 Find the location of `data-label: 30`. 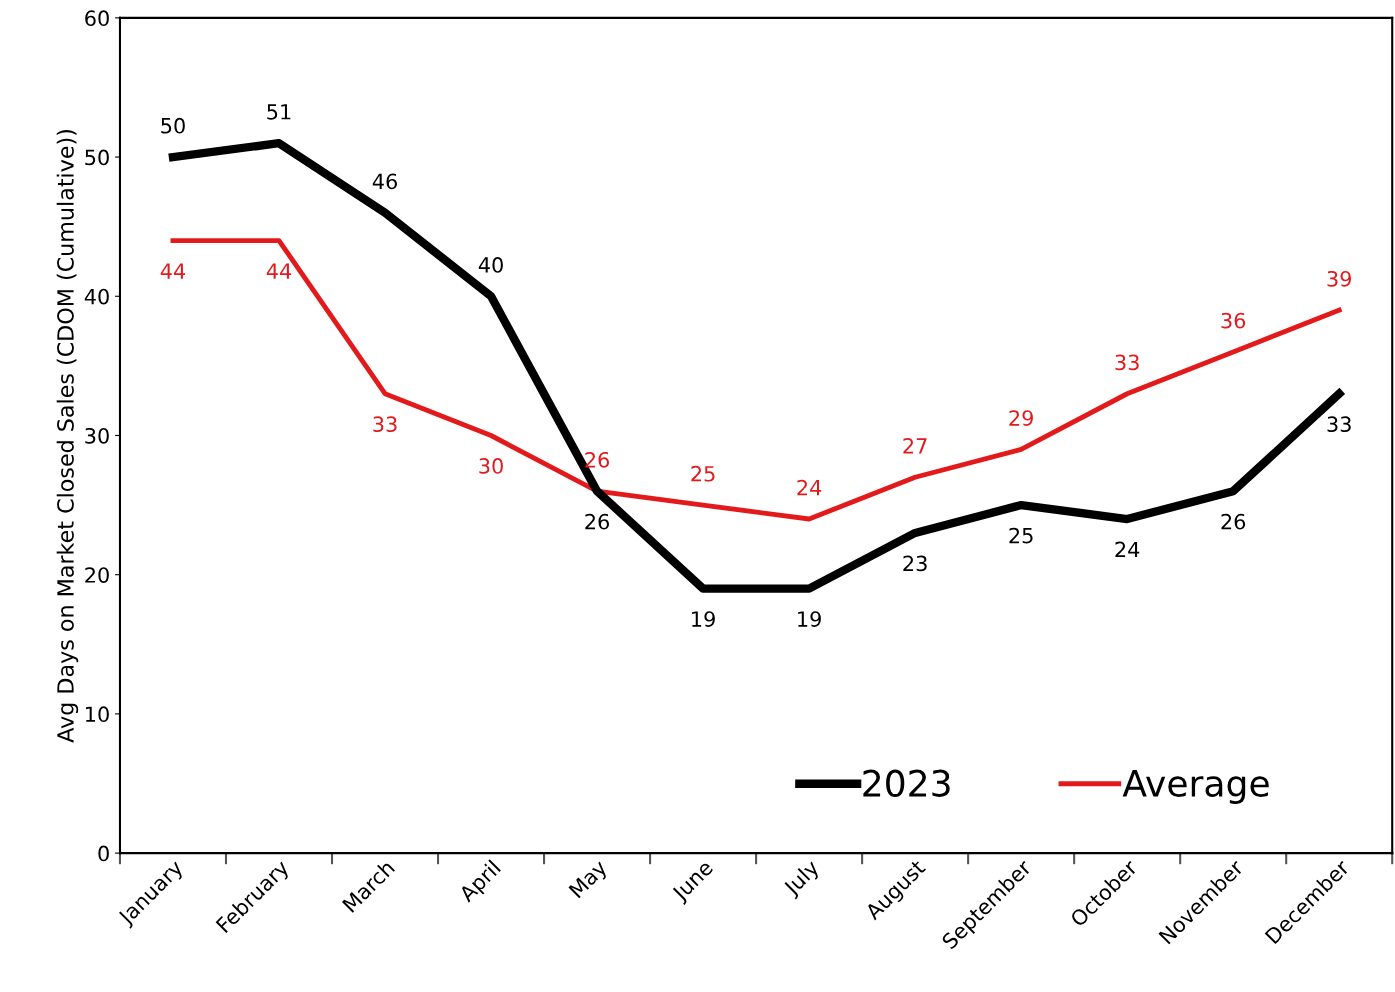

data-label: 30 is located at coordinates (491, 466).